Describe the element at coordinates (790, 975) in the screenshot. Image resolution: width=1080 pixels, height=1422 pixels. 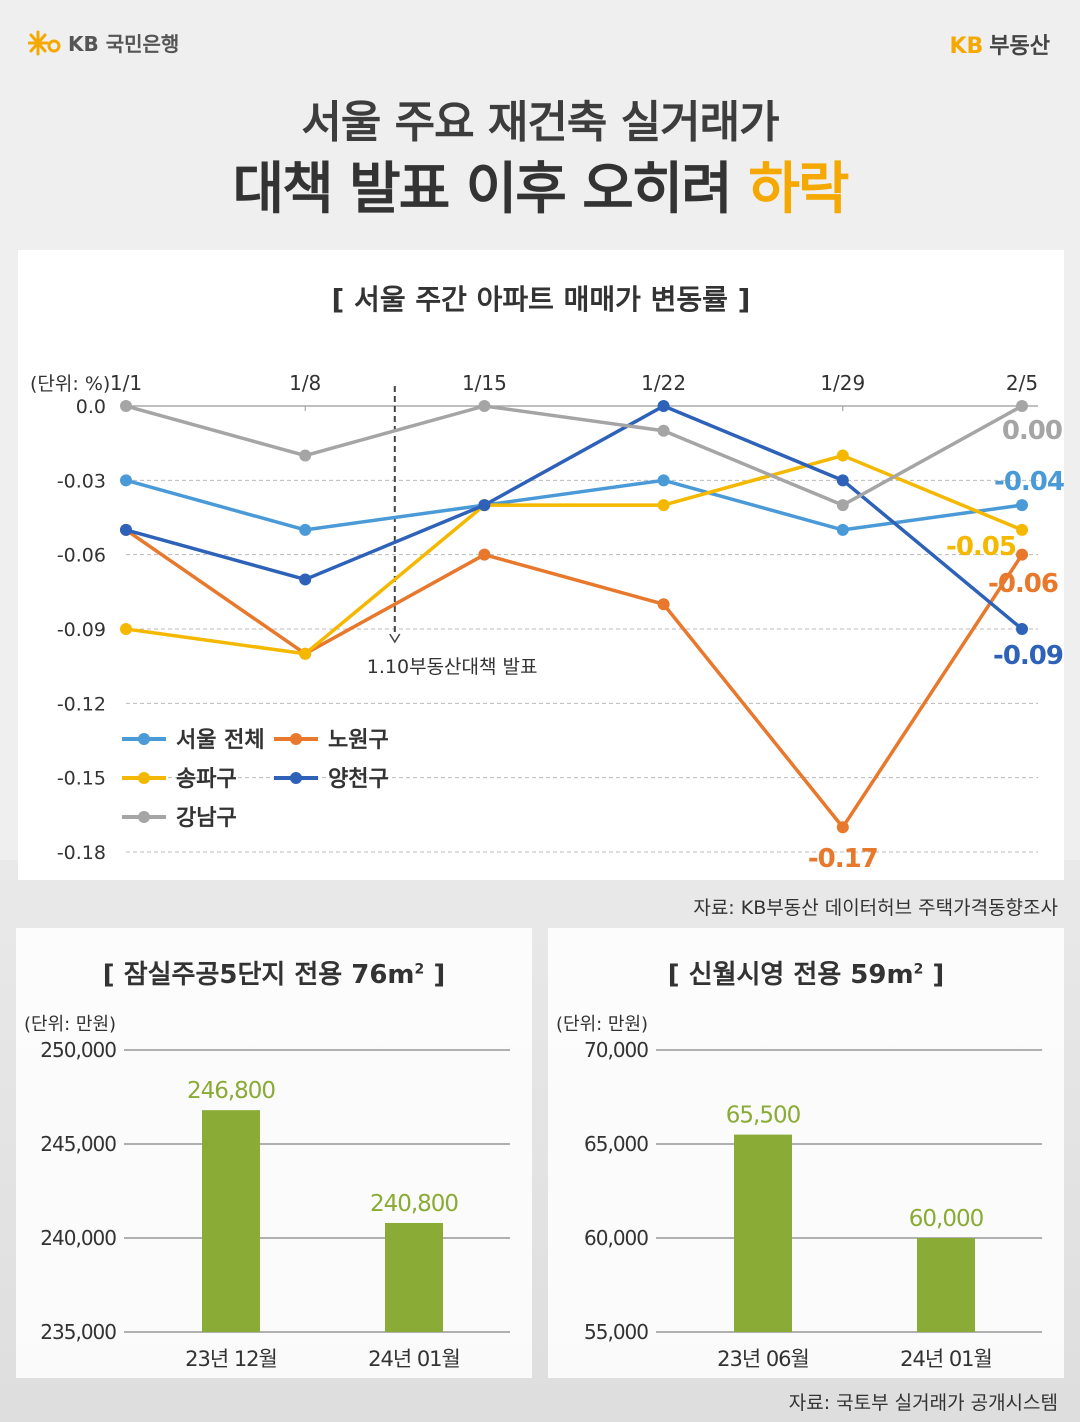
I see `bar-right-title-text: [ 신월시영 전용 59m` at that location.